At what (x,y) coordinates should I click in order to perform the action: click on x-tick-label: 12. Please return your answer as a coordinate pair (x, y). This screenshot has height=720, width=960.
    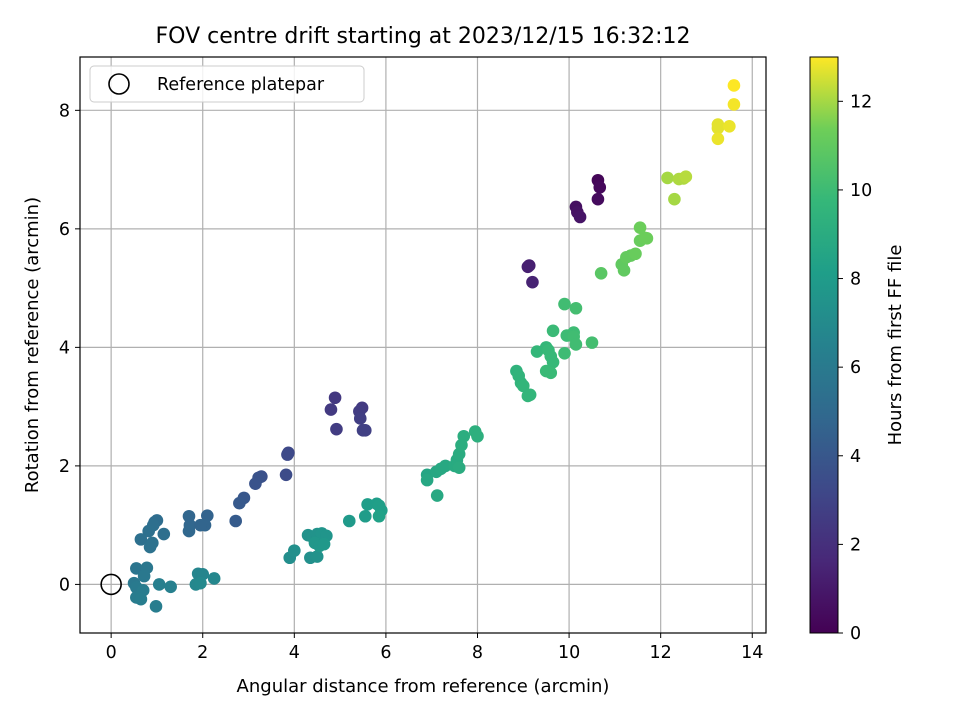
    Looking at the image, I should click on (661, 653).